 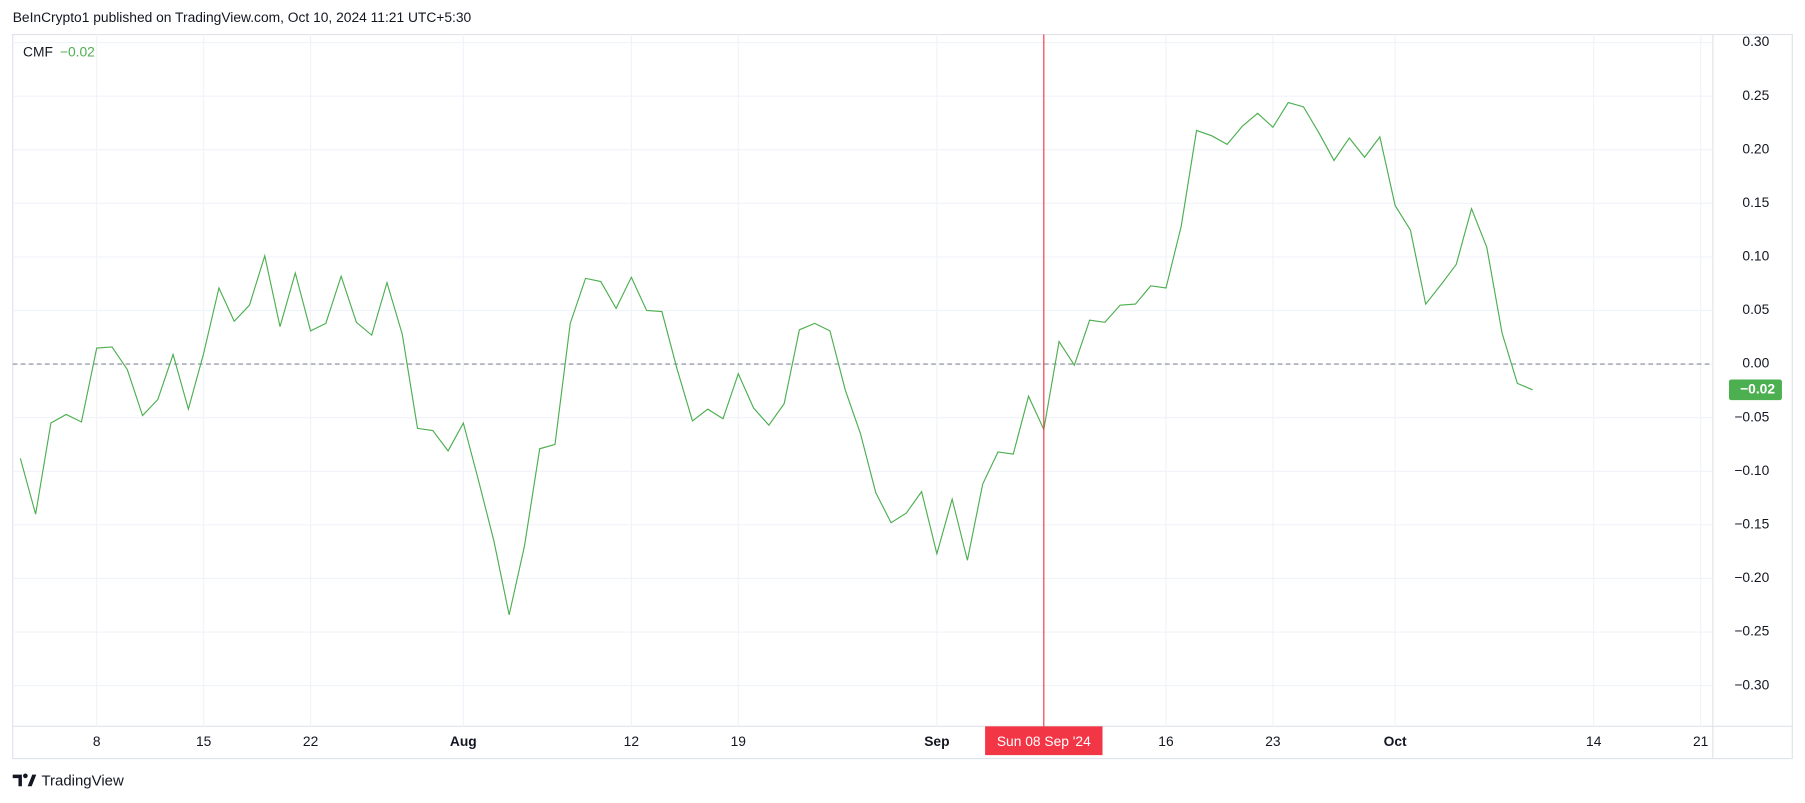 I want to click on x-tick-label: 23, so click(x=1273, y=741).